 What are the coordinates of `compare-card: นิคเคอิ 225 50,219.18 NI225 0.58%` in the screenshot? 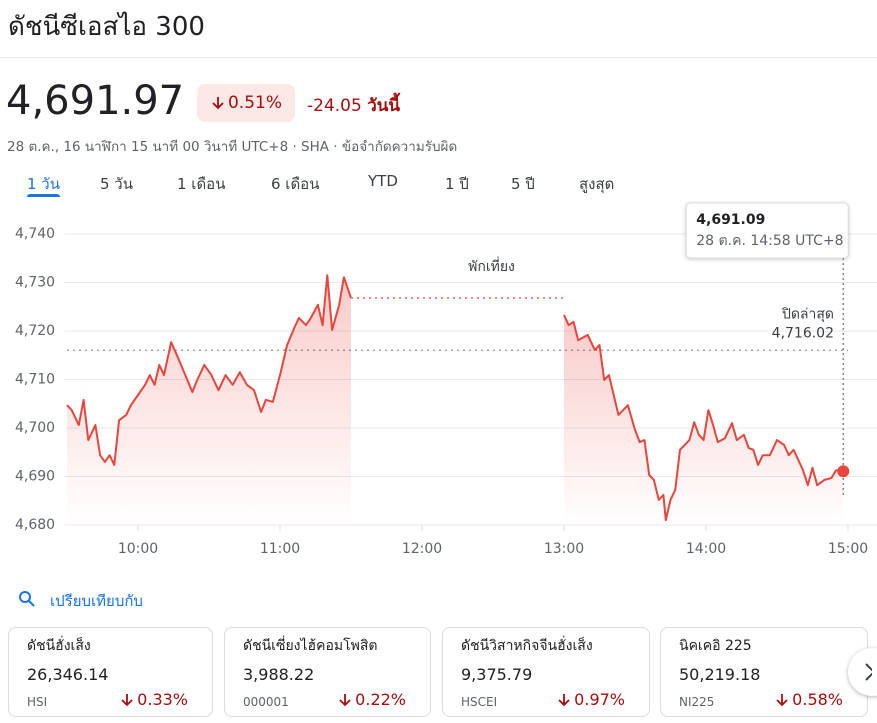 It's located at (764, 672).